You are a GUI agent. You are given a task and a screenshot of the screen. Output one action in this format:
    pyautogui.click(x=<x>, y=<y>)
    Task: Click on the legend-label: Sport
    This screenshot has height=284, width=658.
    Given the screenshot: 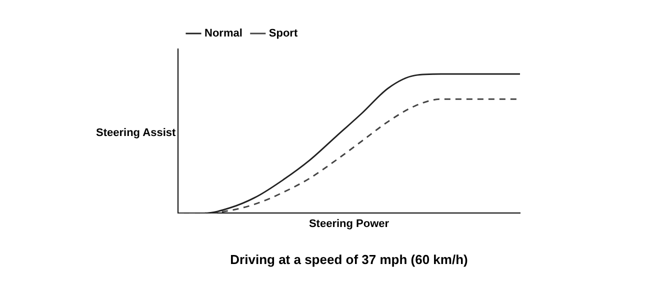 What is the action you would take?
    pyautogui.click(x=283, y=34)
    